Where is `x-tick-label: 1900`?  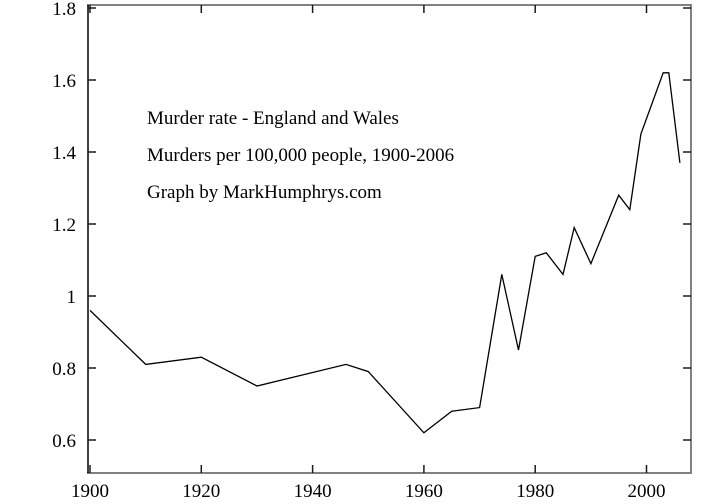
x-tick-label: 1900 is located at coordinates (90, 491).